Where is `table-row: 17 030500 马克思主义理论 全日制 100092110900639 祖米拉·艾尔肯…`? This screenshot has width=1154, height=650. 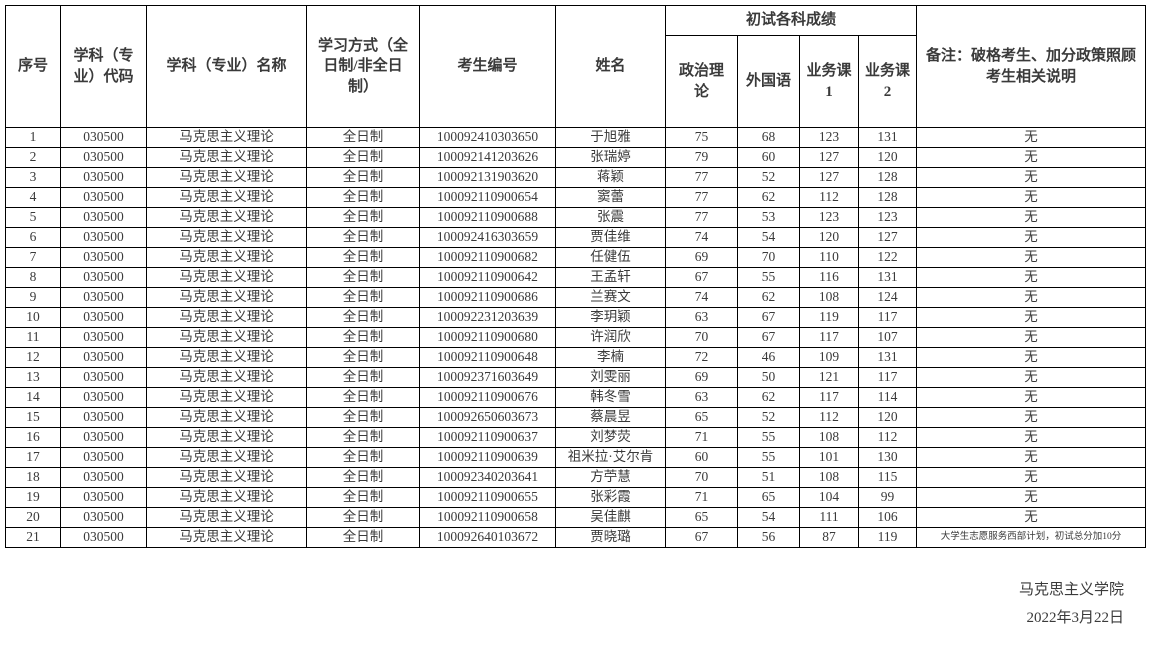 table-row: 17 030500 马克思主义理论 全日制 100092110900639 祖米拉·艾尔肯… is located at coordinates (576, 457).